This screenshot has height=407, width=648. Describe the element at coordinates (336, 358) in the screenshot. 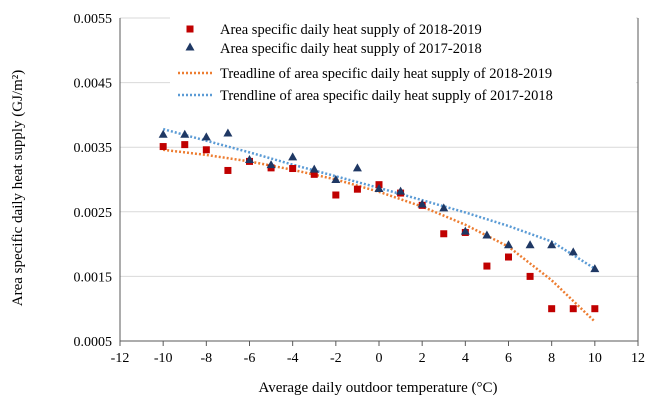

I see `x-tick-label: -2` at that location.